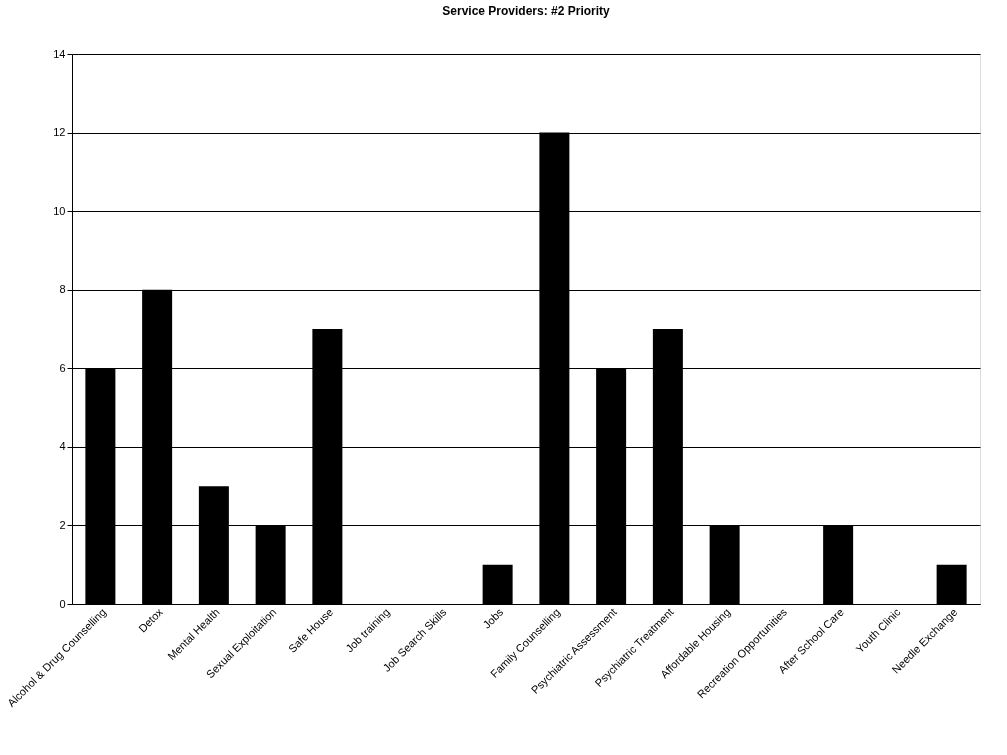  What do you see at coordinates (526, 11) in the screenshot?
I see `chart-title: Service Providers: #2 Priority` at bounding box center [526, 11].